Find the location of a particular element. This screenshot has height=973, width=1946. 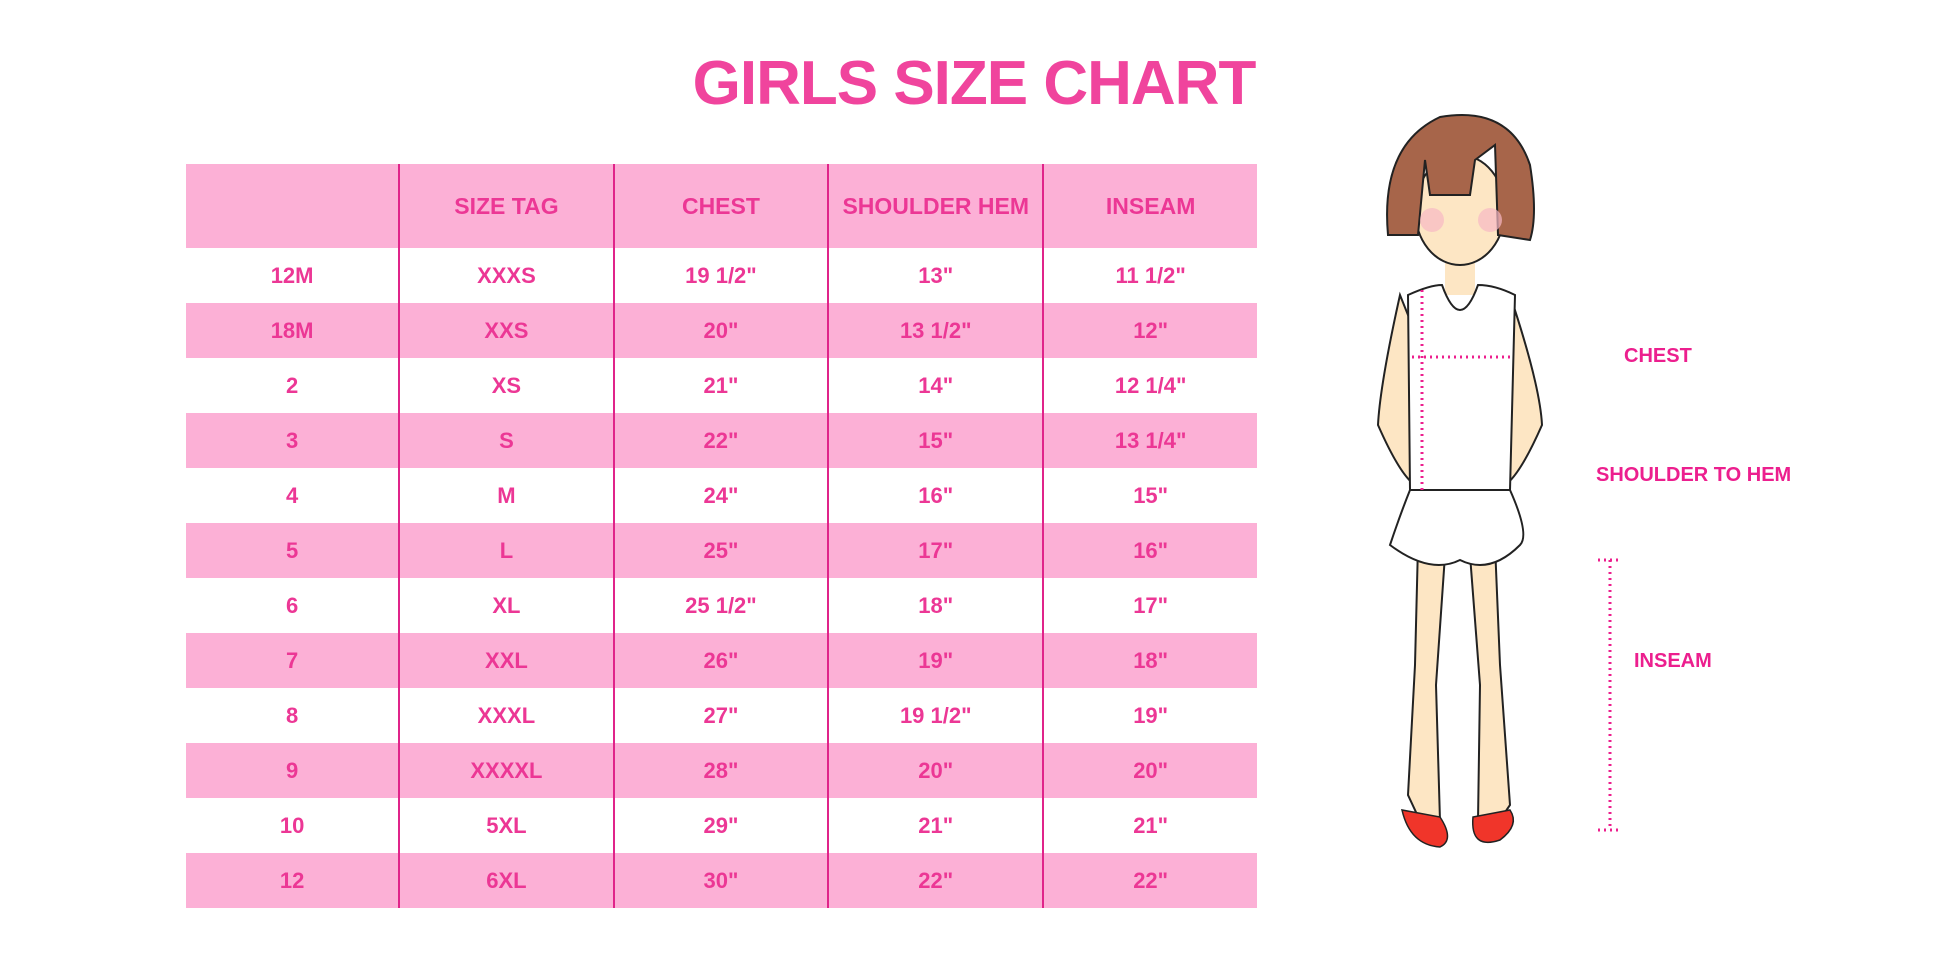

table-cell: 18M is located at coordinates (293, 330).